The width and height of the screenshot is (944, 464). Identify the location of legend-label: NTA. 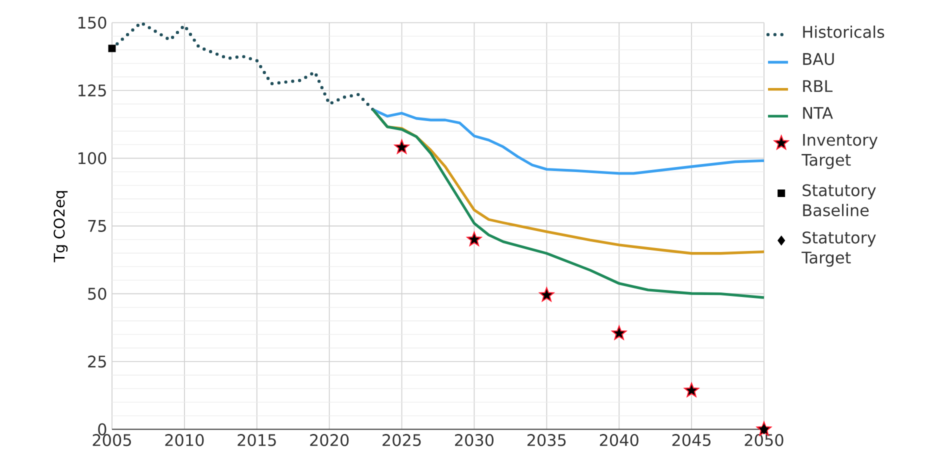
(818, 113).